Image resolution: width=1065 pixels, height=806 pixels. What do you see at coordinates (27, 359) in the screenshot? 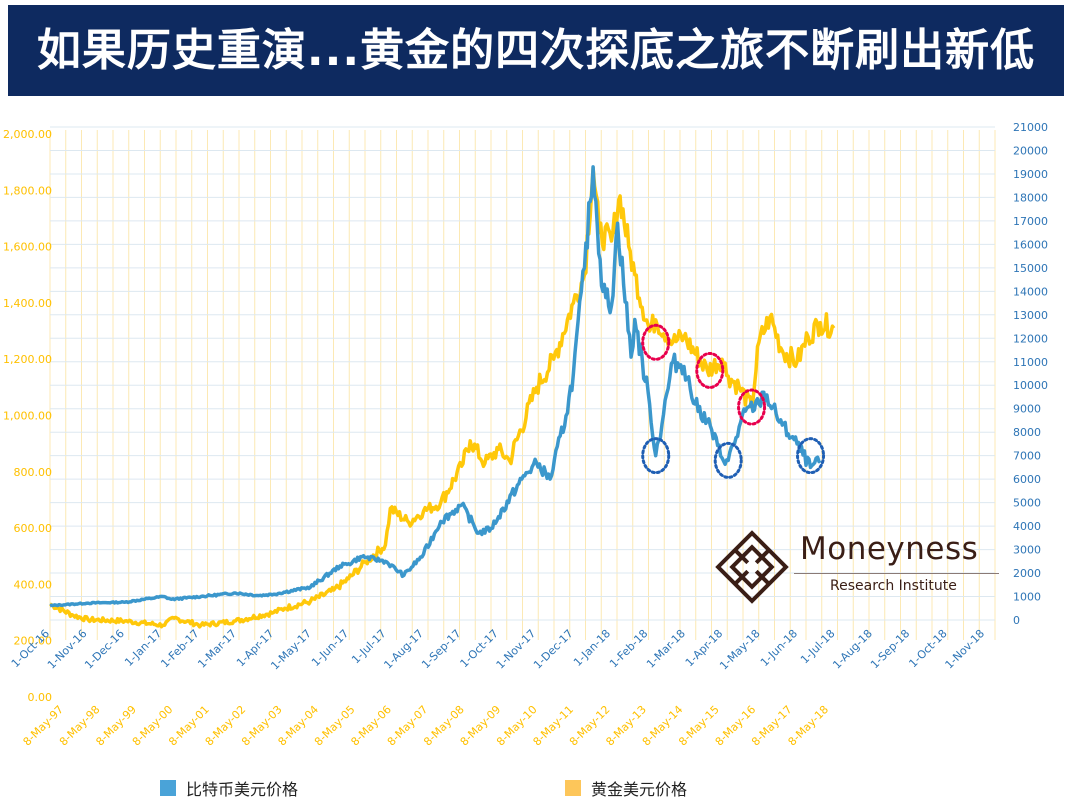
I see `left-axis-tick-label: 1,200.00` at bounding box center [27, 359].